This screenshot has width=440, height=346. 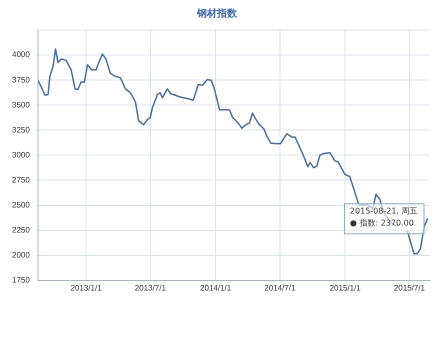 What do you see at coordinates (21, 205) in the screenshot?
I see `y-tick-label: 2500` at bounding box center [21, 205].